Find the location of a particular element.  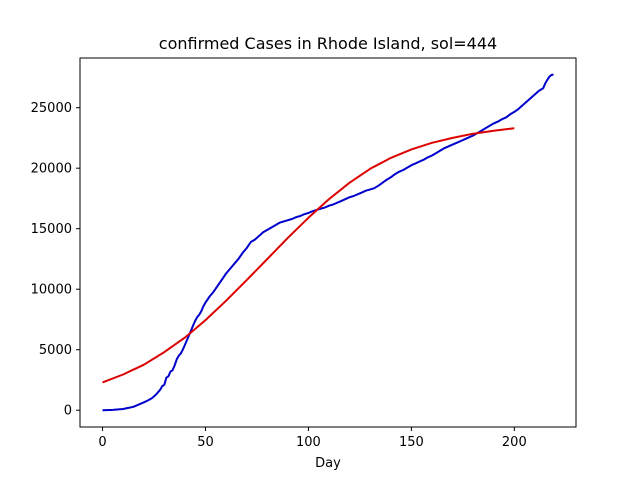

y-tick-label: 5000 is located at coordinates (55, 350).